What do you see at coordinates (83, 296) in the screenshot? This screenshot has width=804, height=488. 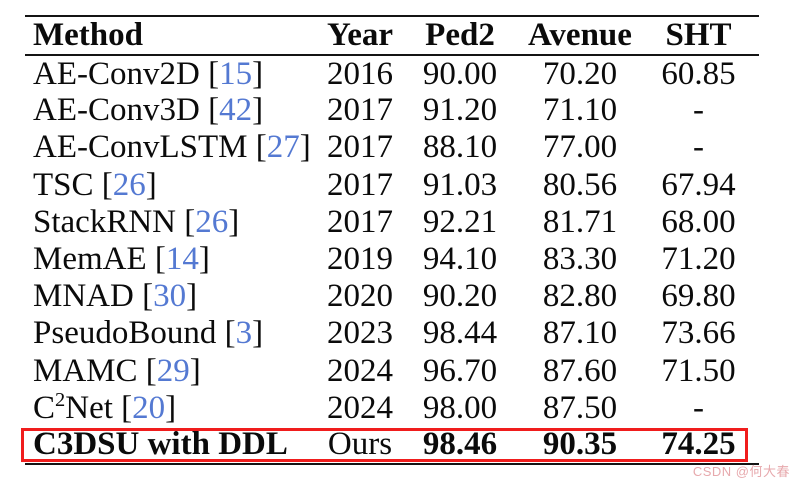 I see `method-name: MNAD` at bounding box center [83, 296].